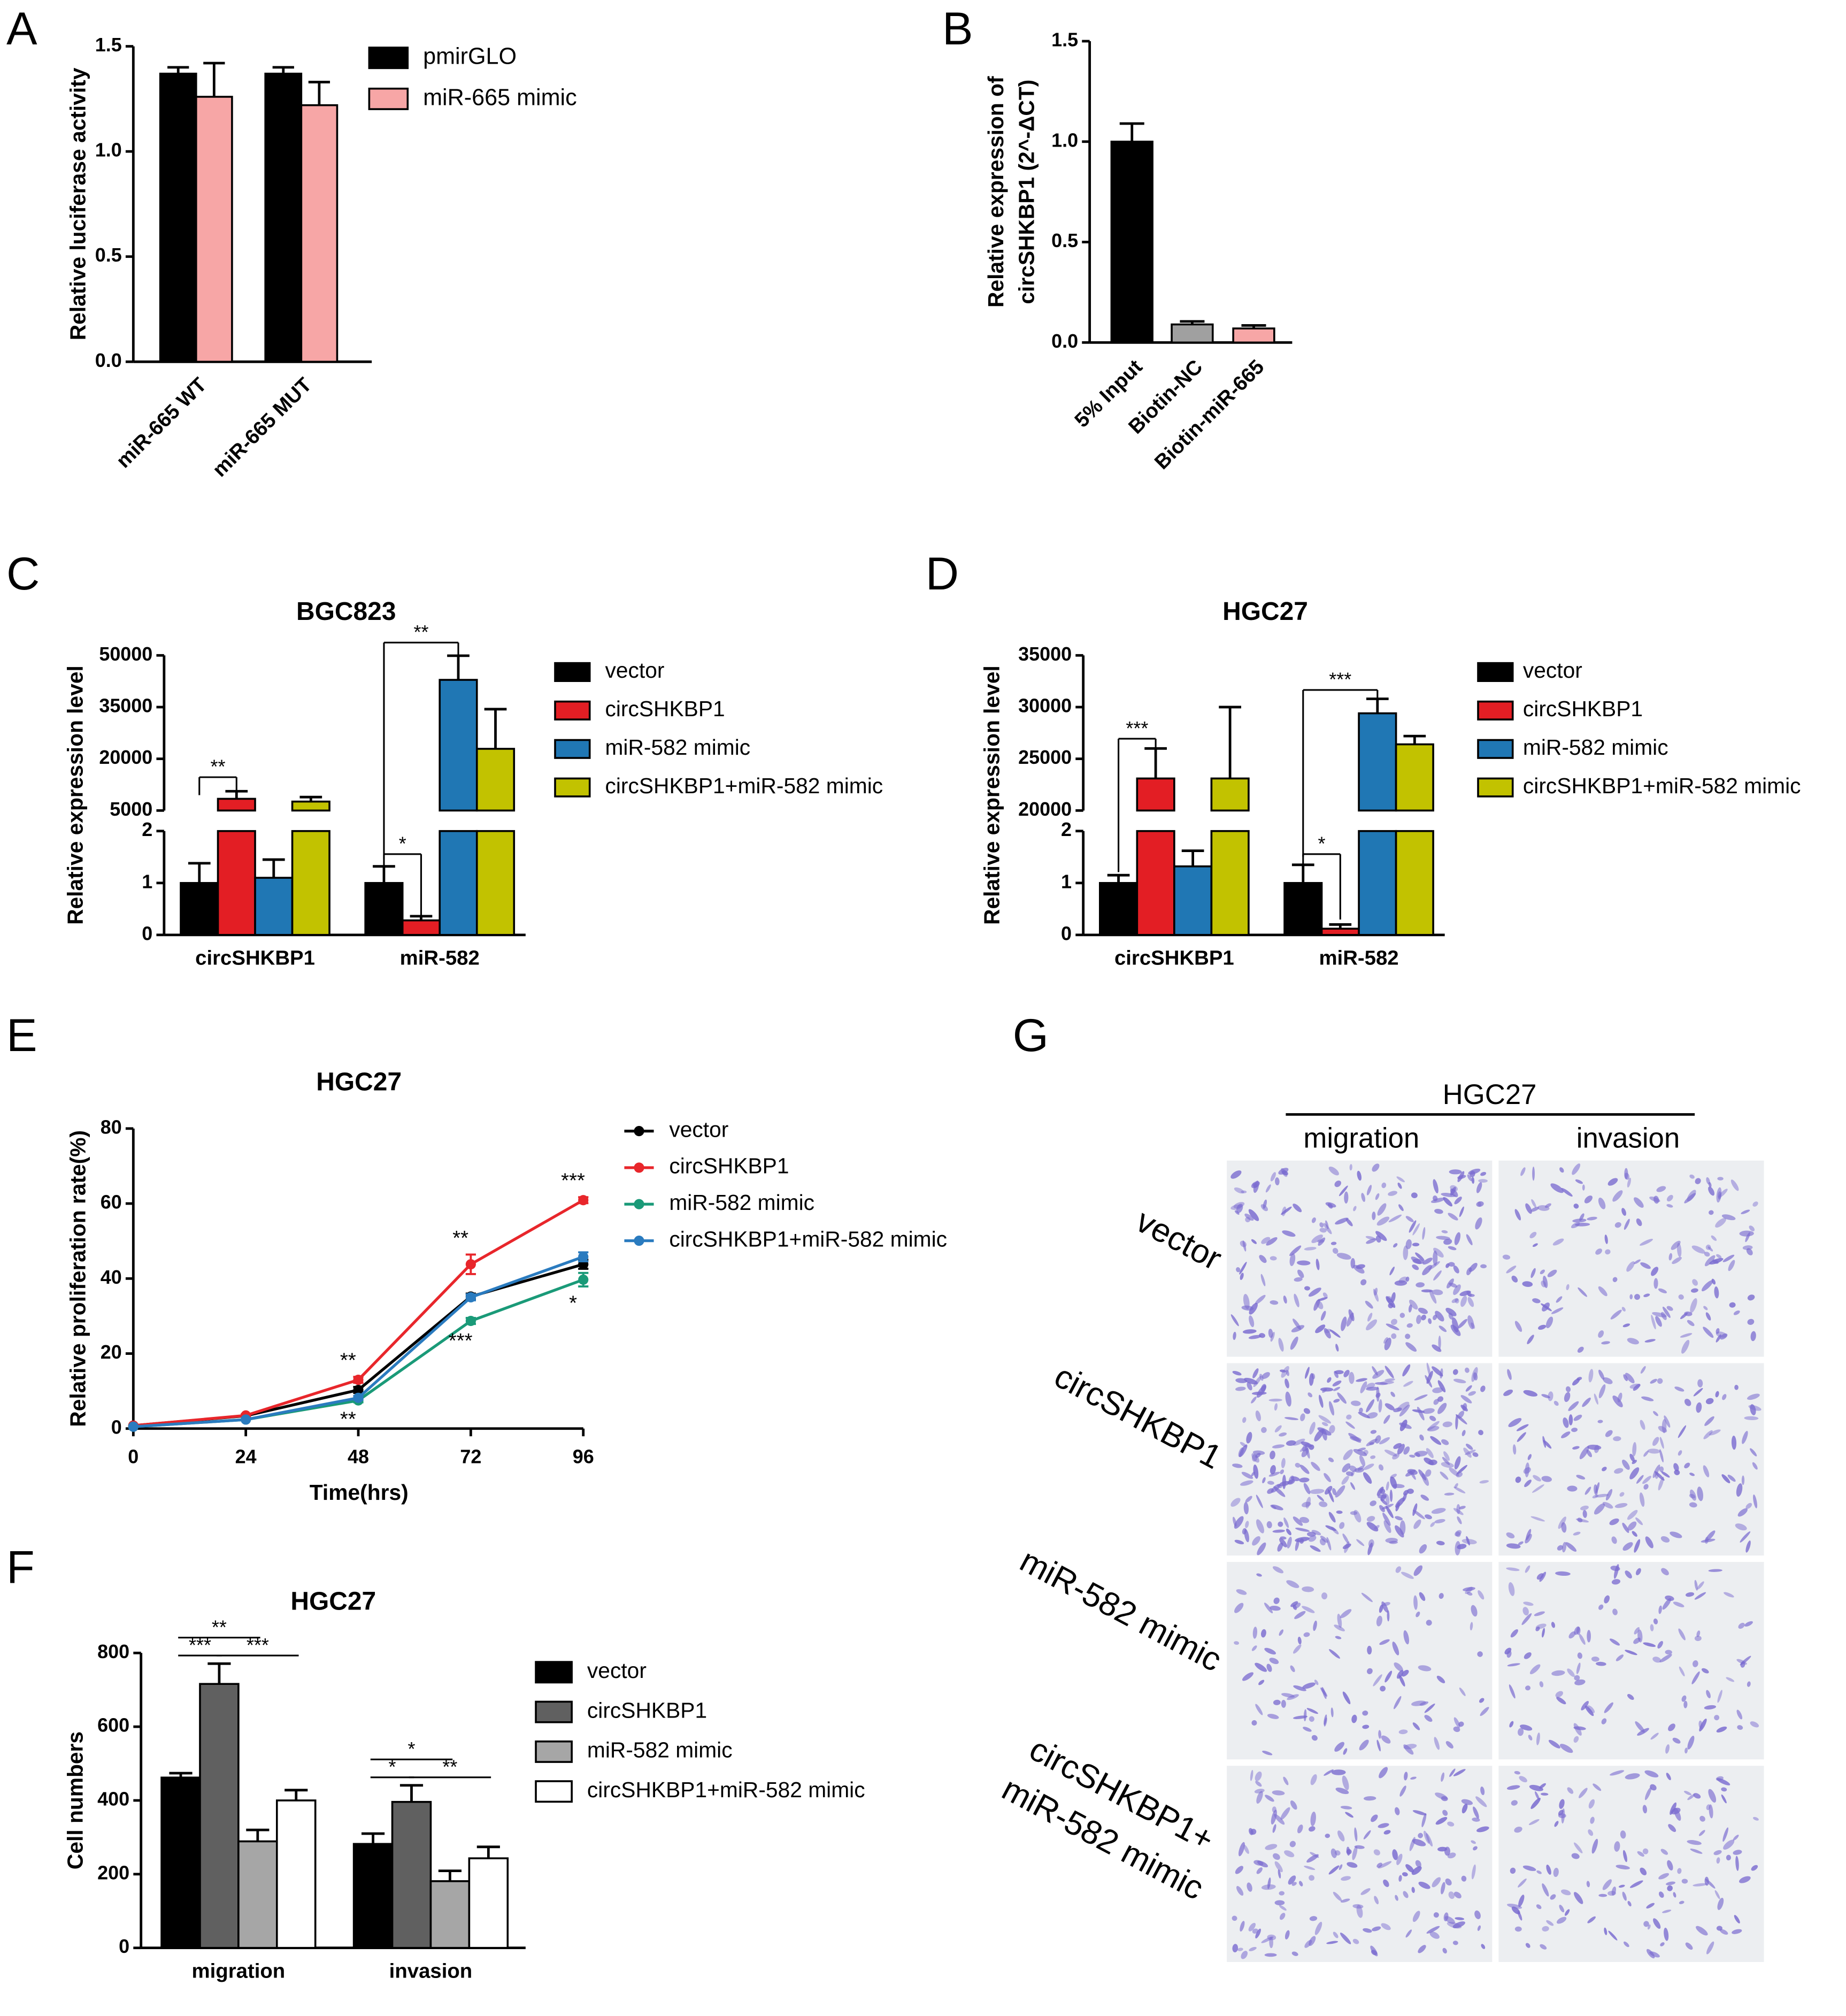  I want to click on bar-lower, so click(1230, 883).